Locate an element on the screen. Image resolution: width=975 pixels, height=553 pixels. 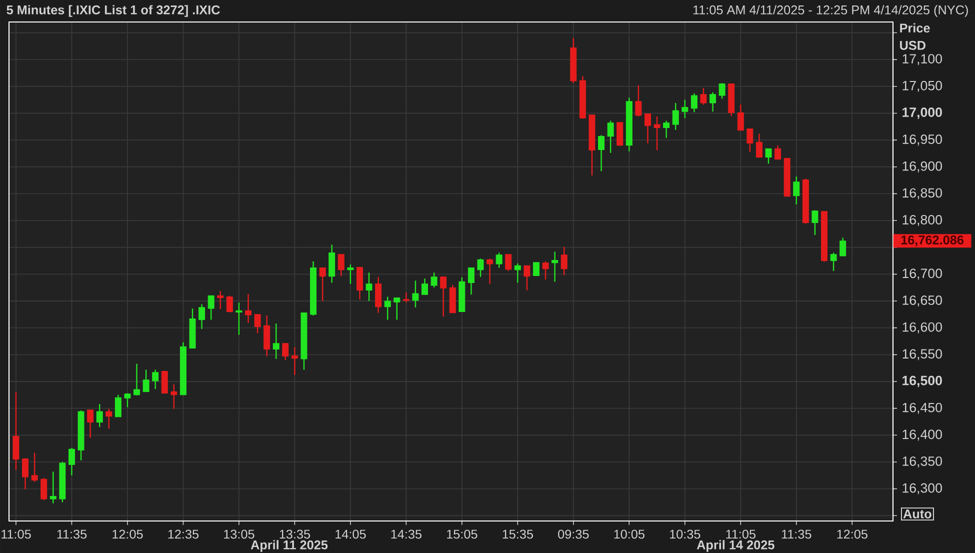
y-tick-label: 16,600 is located at coordinates (922, 328).